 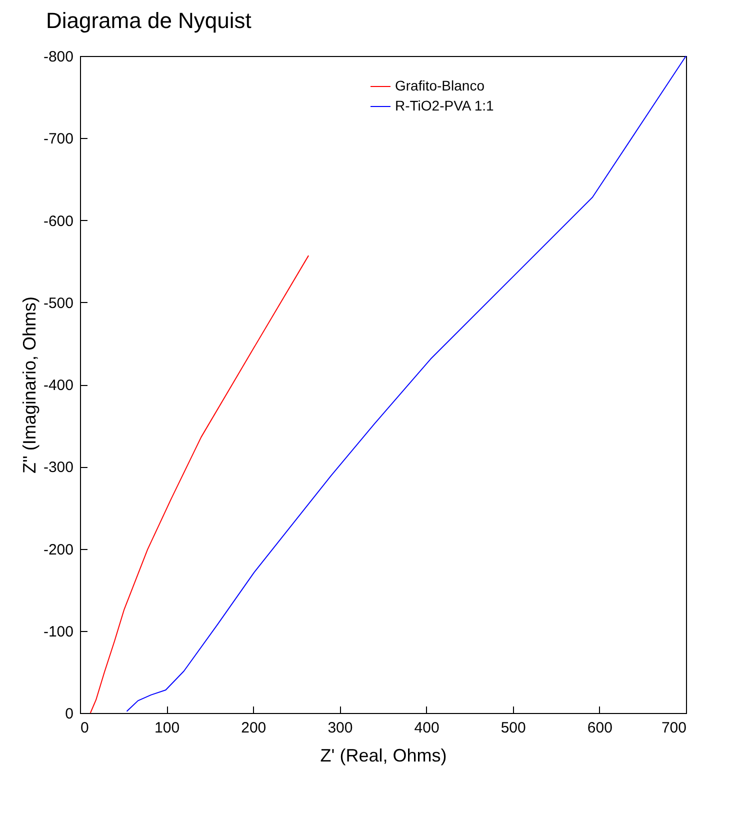 What do you see at coordinates (253, 728) in the screenshot?
I see `x-tick-label: 200` at bounding box center [253, 728].